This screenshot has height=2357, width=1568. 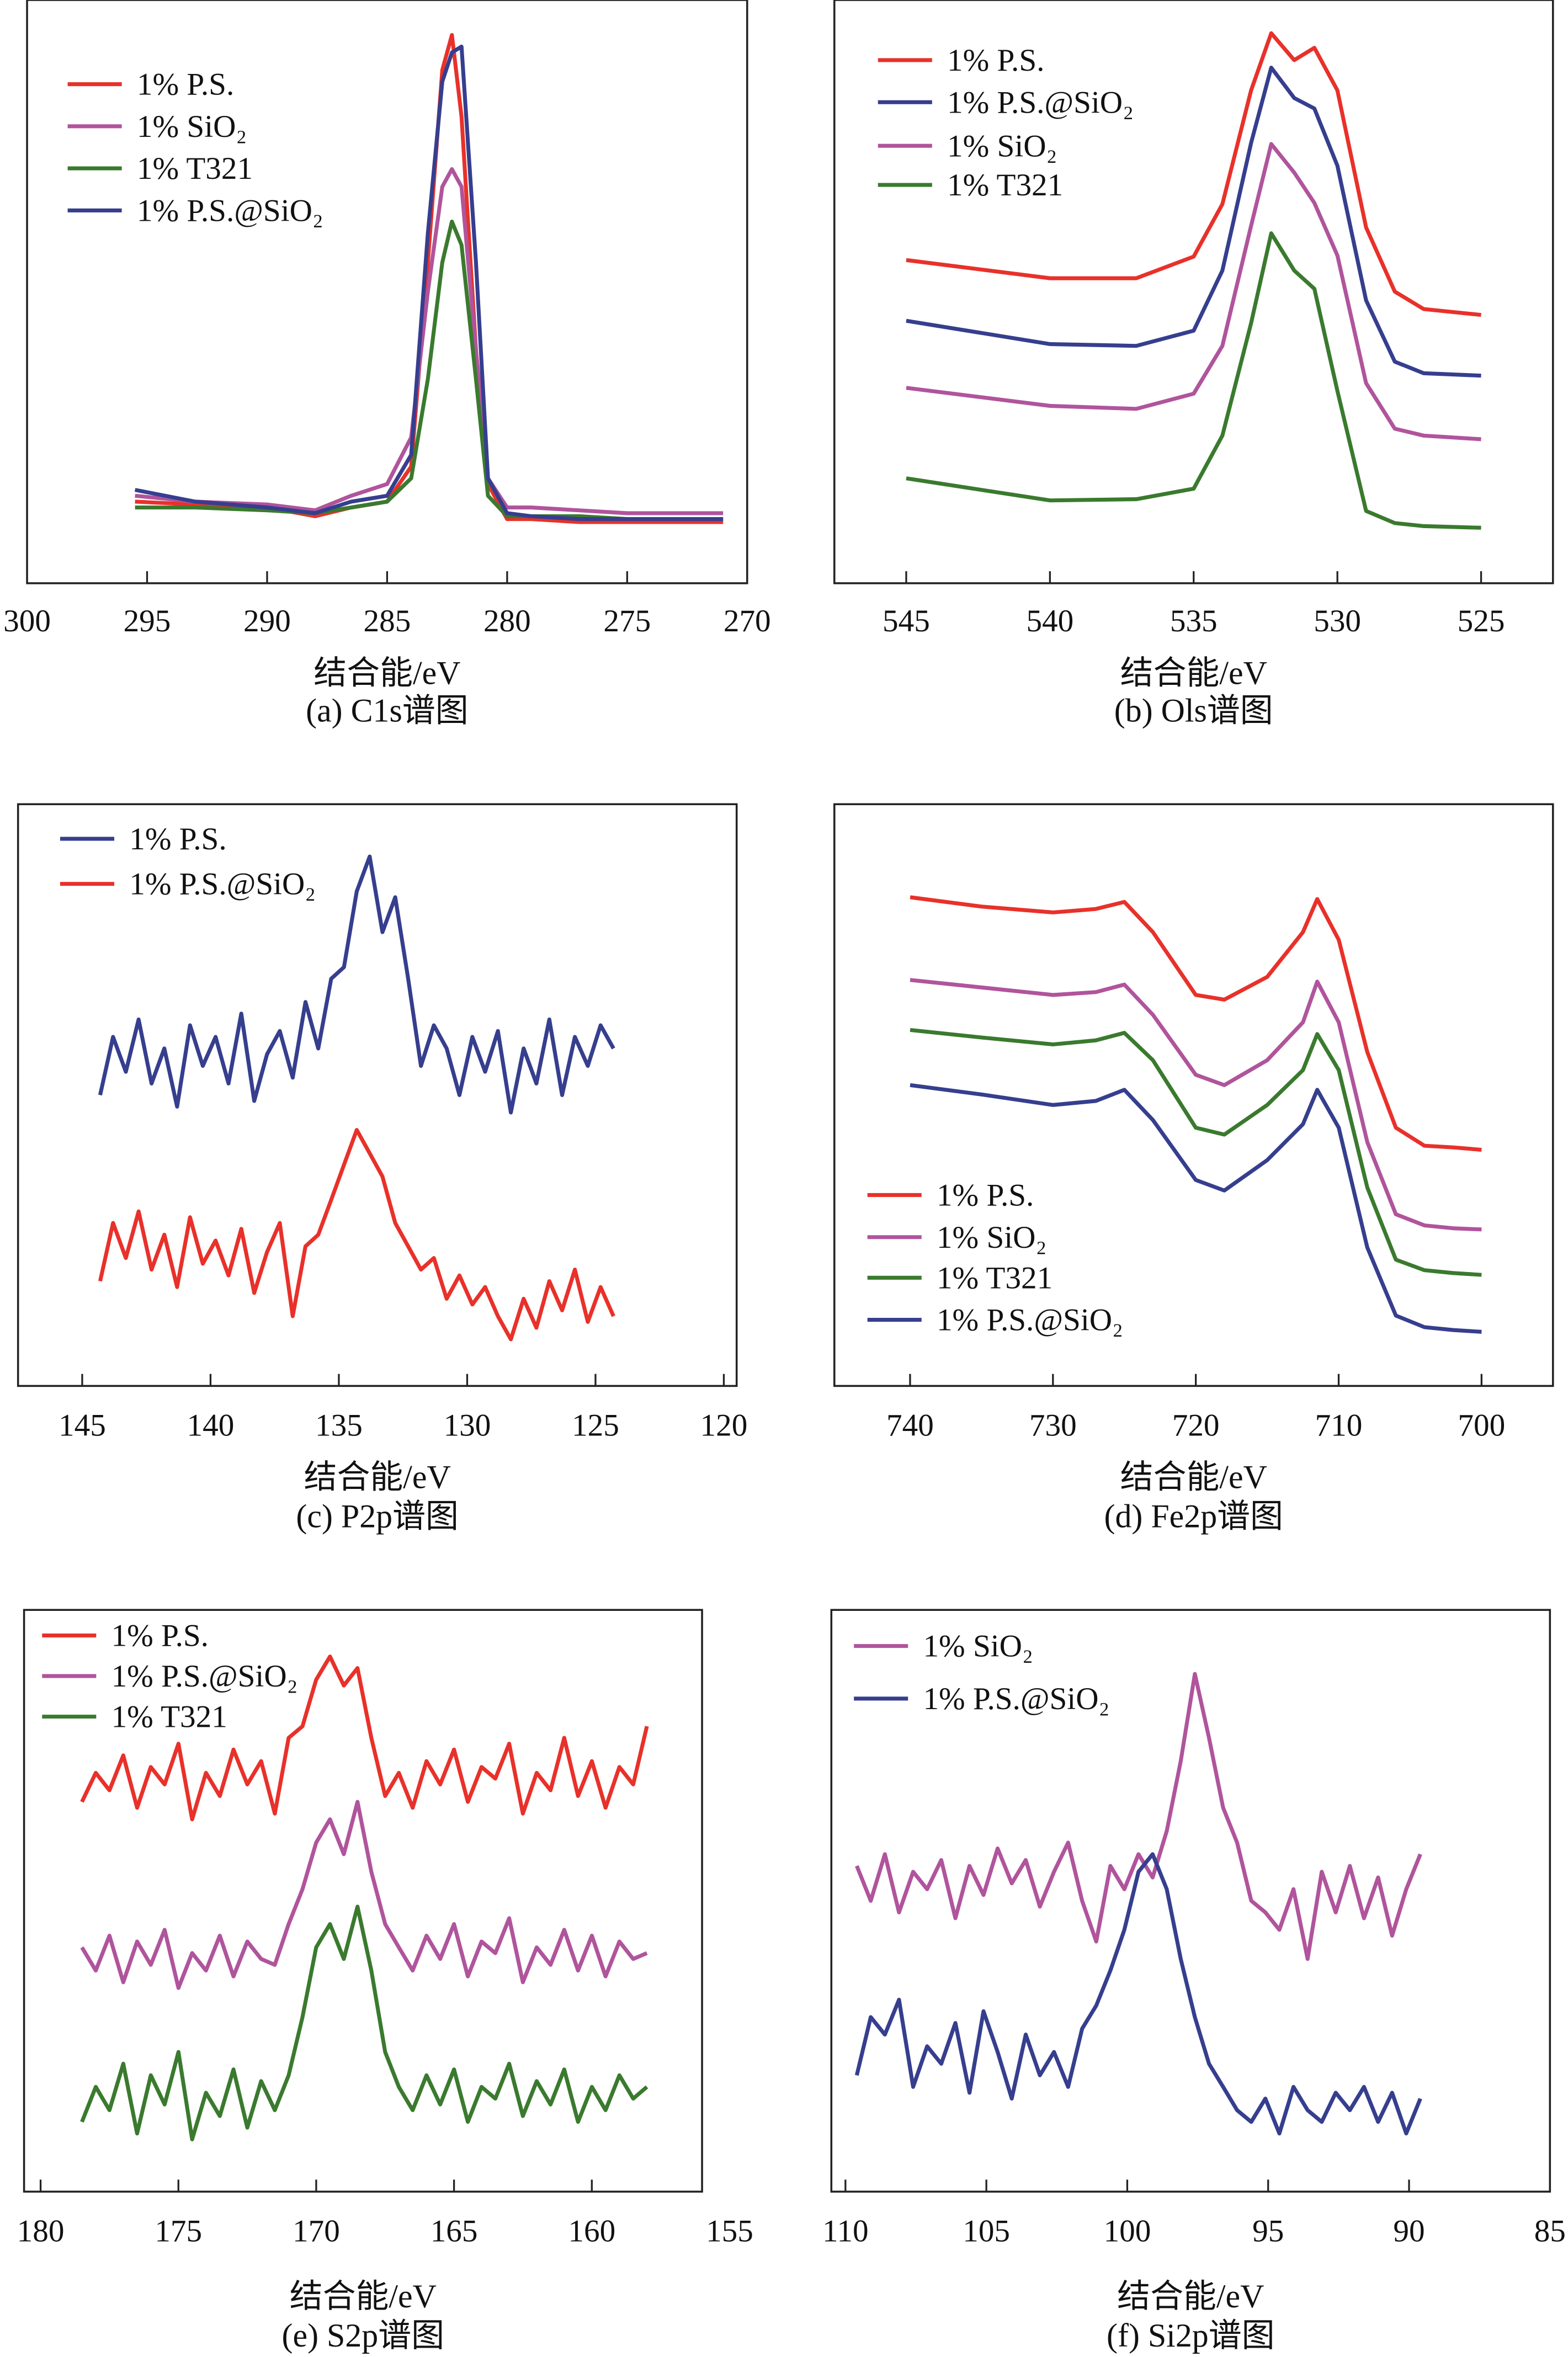 I want to click on x-tick-label: 170, so click(x=317, y=2231).